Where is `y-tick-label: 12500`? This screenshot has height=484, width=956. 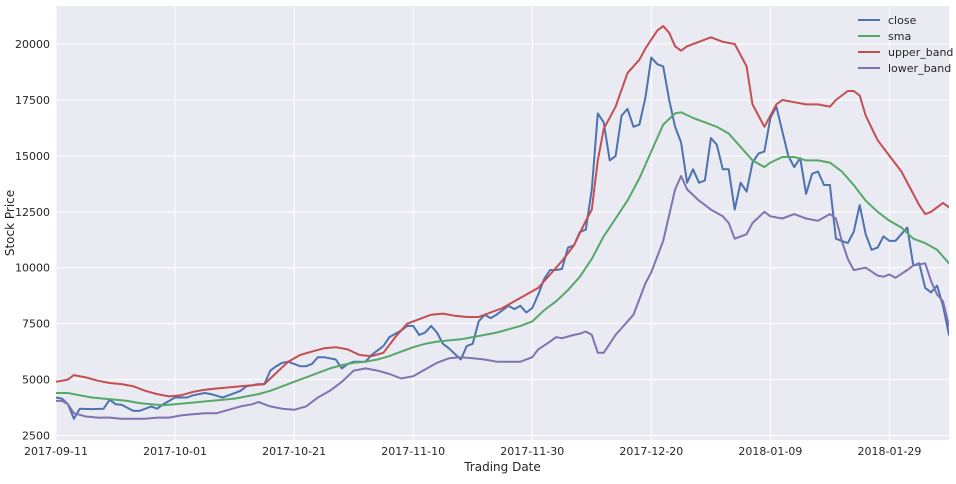 y-tick-label: 12500 is located at coordinates (32, 212).